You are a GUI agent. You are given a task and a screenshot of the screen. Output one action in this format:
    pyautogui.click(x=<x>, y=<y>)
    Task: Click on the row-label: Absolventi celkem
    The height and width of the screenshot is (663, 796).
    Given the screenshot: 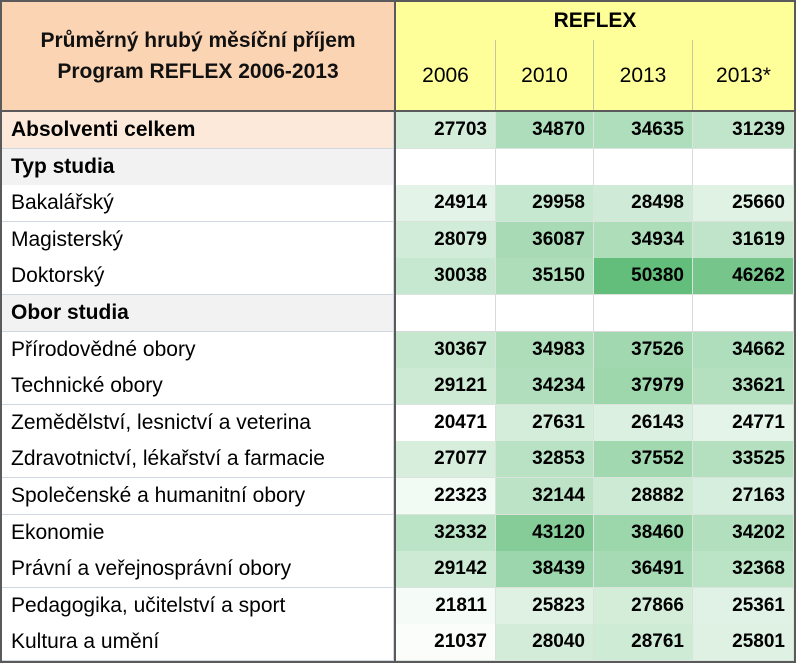 What is the action you would take?
    pyautogui.click(x=198, y=131)
    